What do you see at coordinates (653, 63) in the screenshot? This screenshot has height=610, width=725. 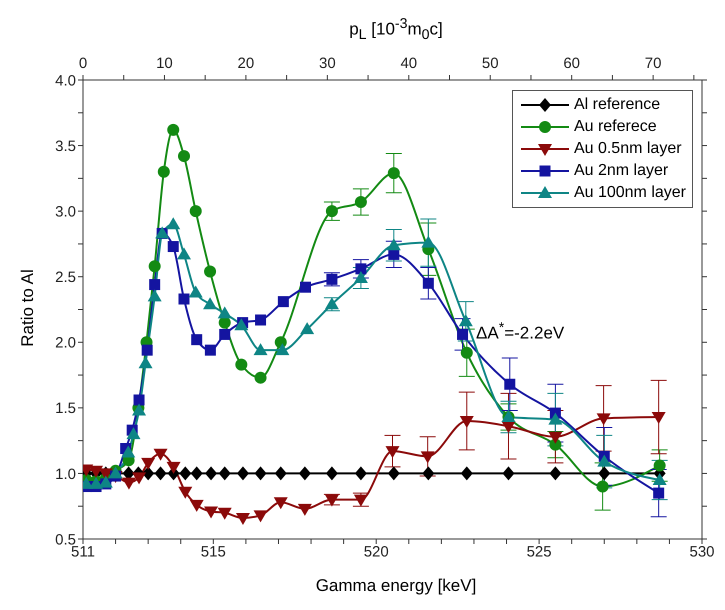 I see `x2-tick-label: 70` at bounding box center [653, 63].